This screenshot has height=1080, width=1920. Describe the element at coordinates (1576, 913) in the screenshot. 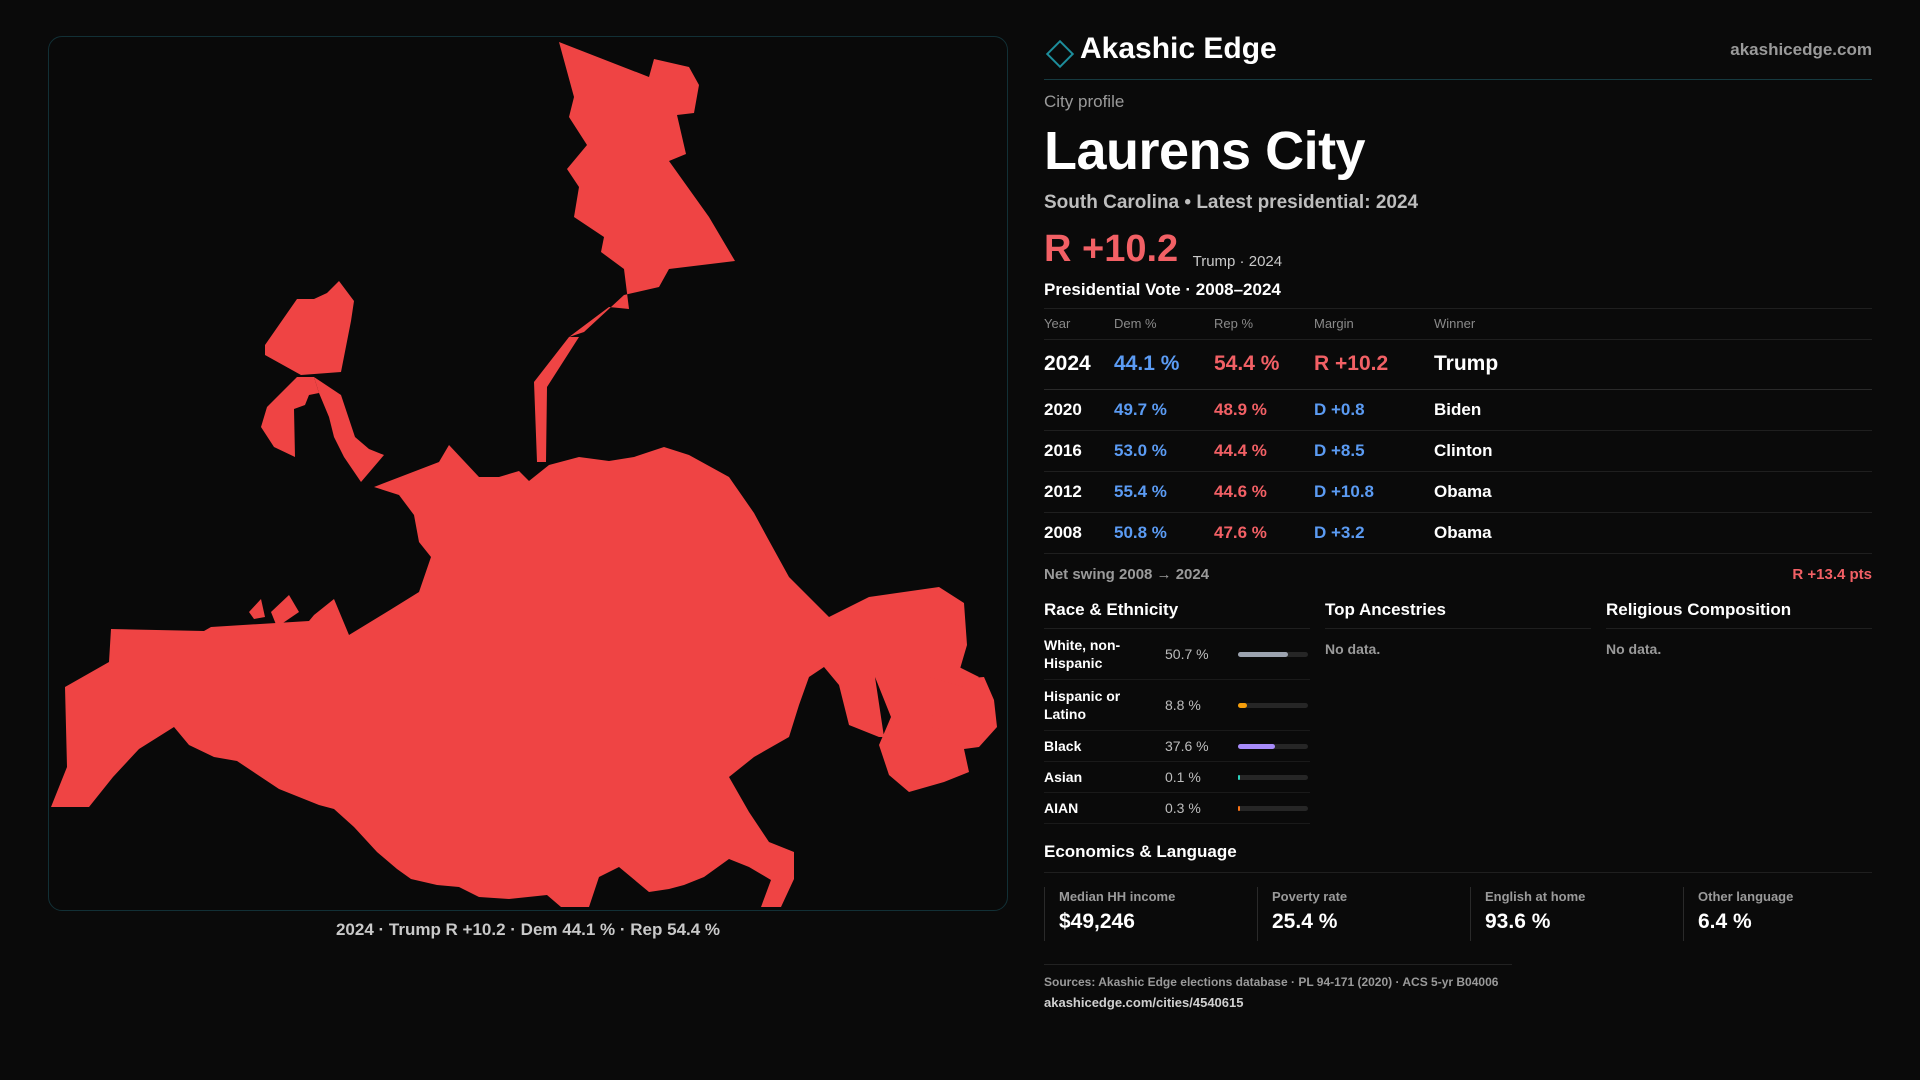

I see `stat-english-at-home: English at home 93.6 %` at that location.